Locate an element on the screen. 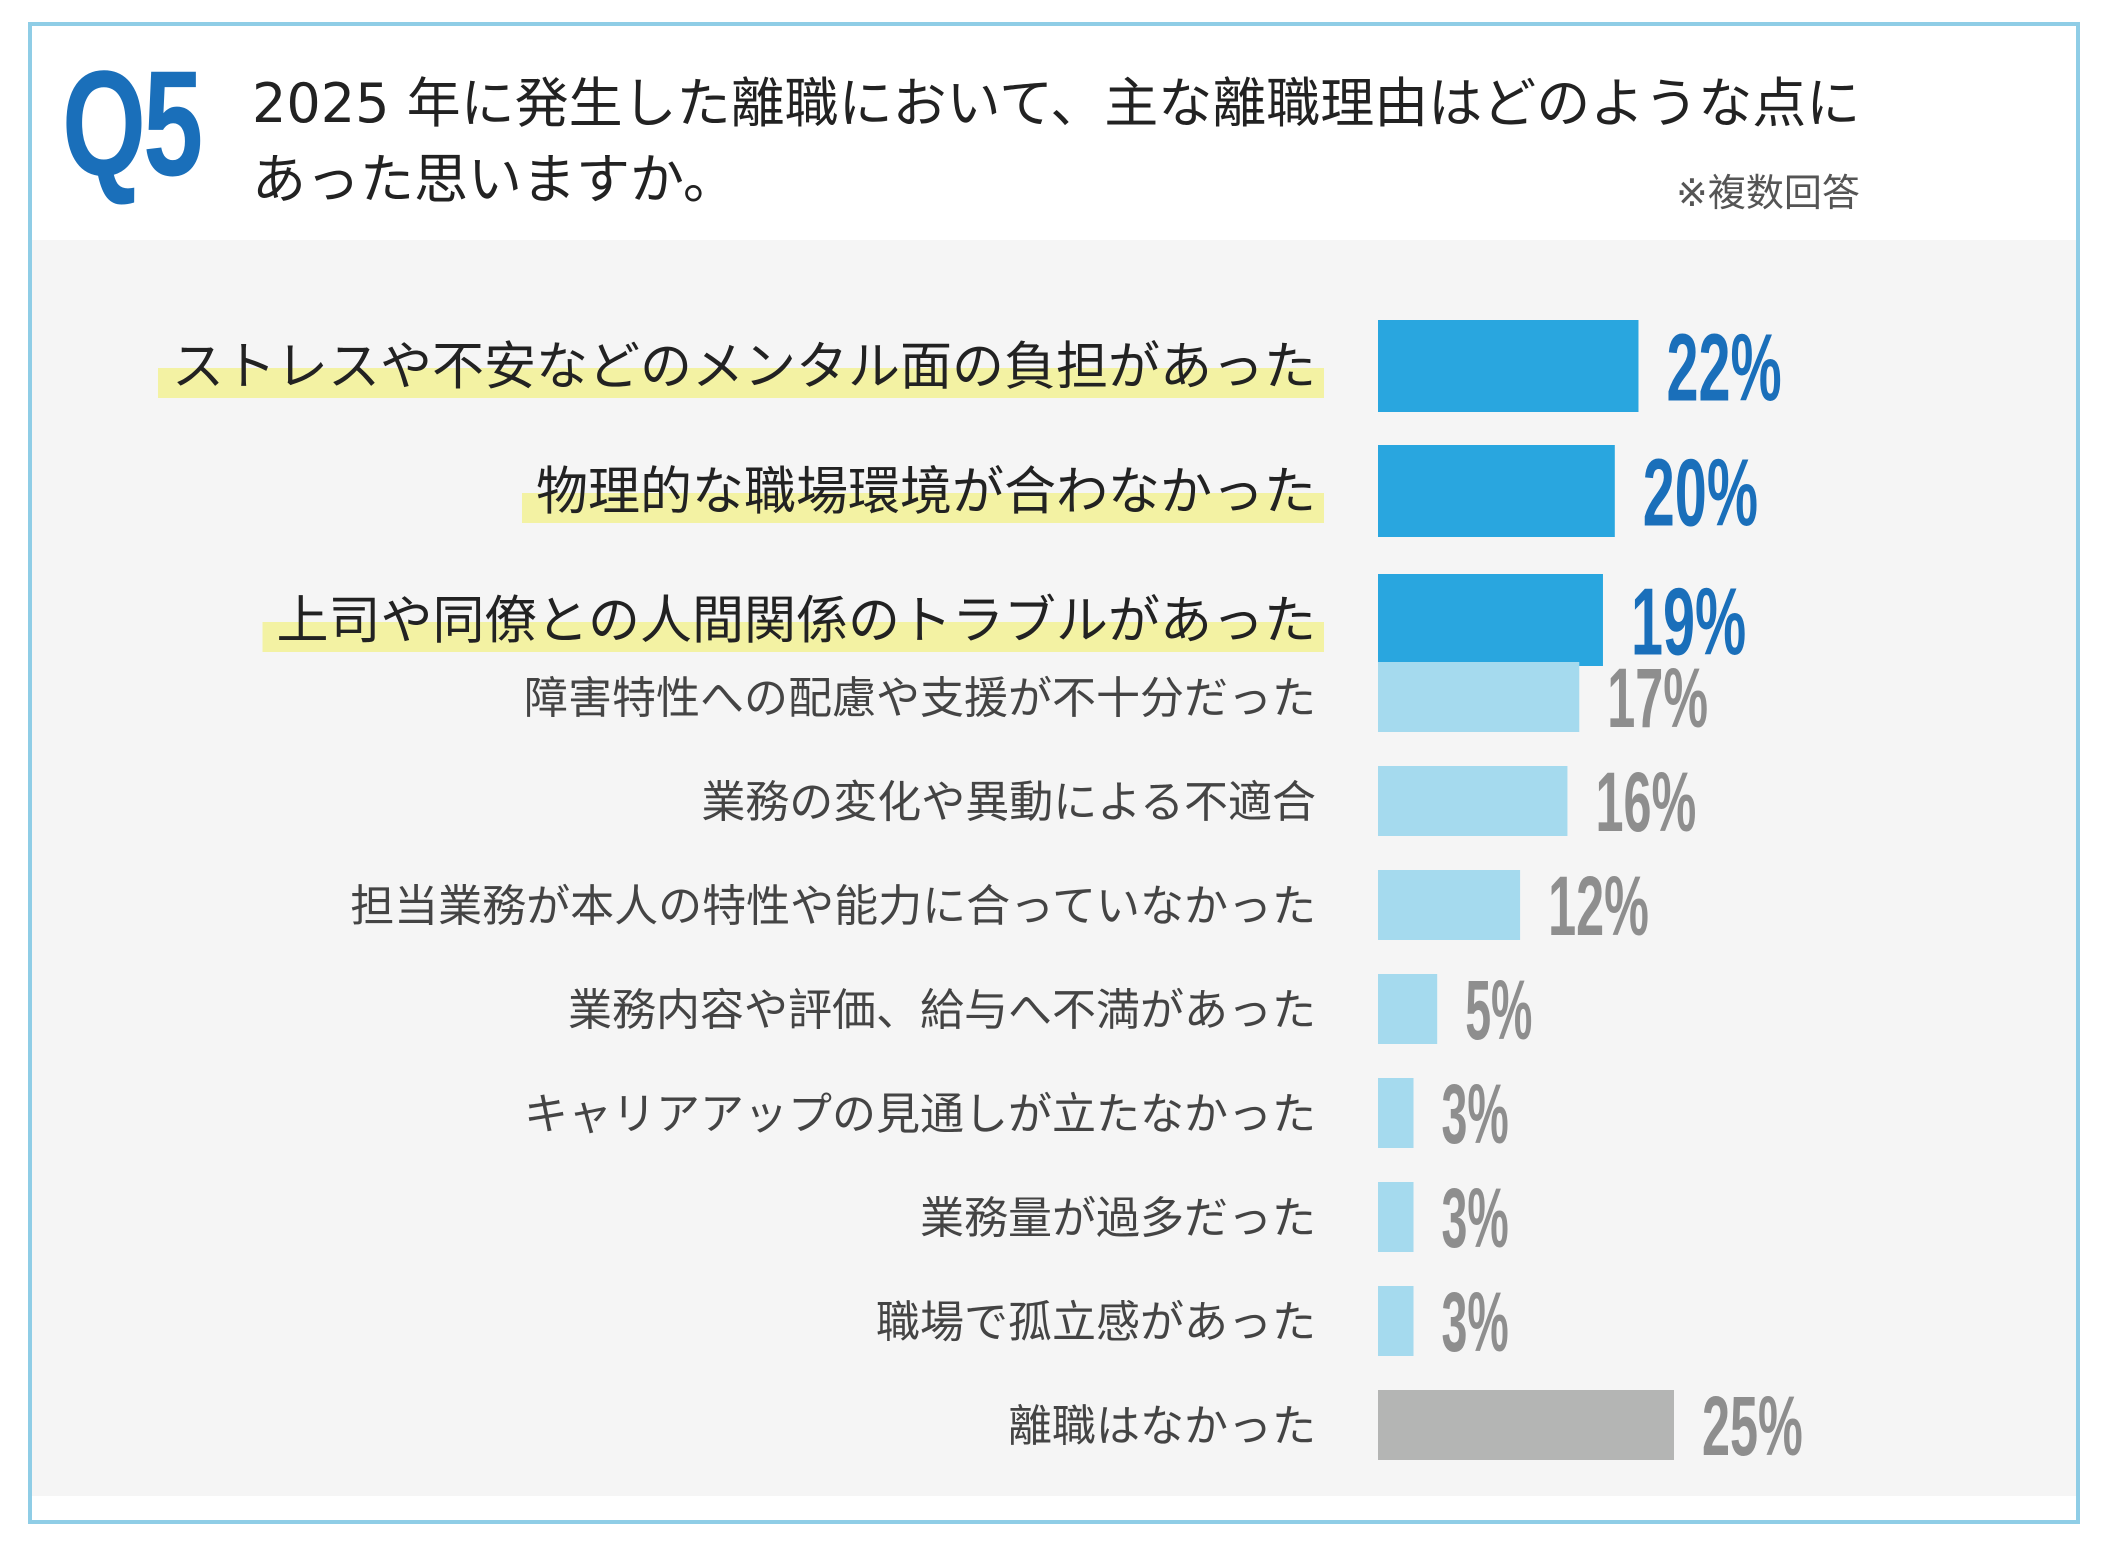  multiple-answer-note: ※複数回答 is located at coordinates (1768, 193).